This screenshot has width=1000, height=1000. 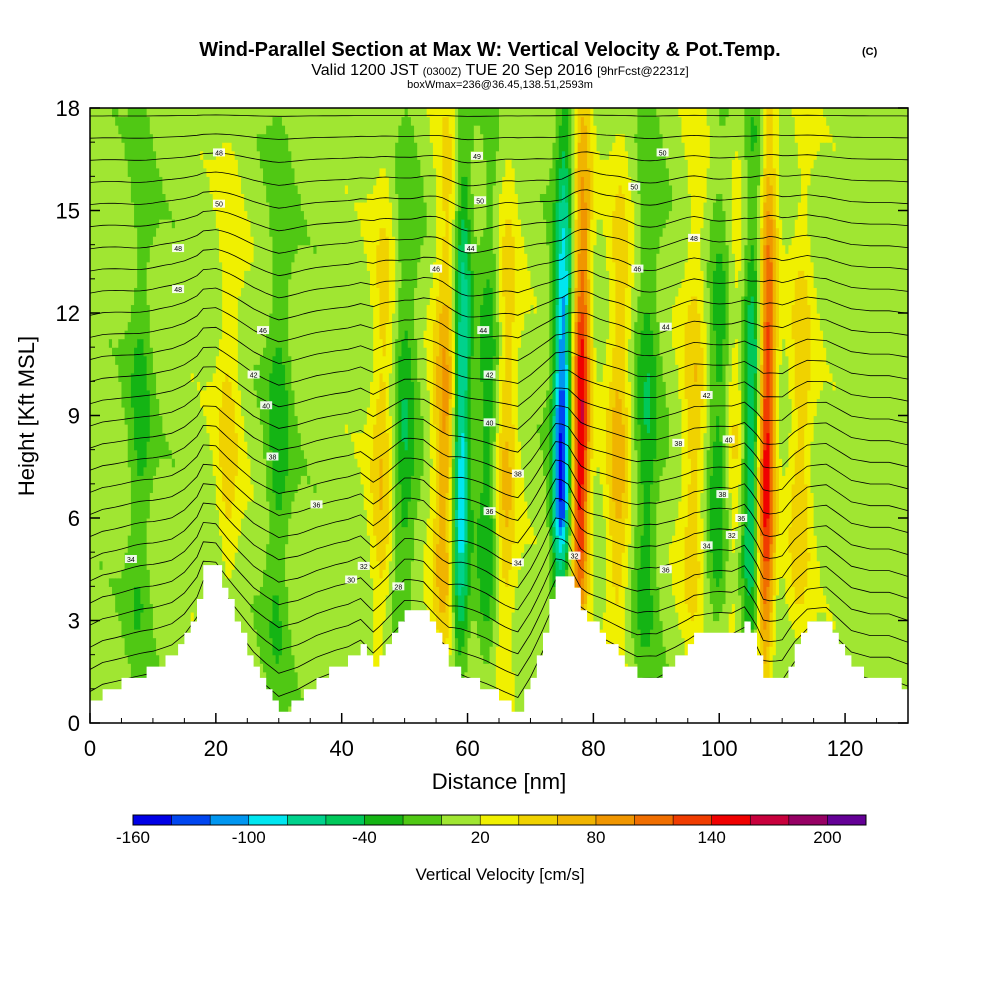 What do you see at coordinates (68, 313) in the screenshot?
I see `y-tick-label: 12` at bounding box center [68, 313].